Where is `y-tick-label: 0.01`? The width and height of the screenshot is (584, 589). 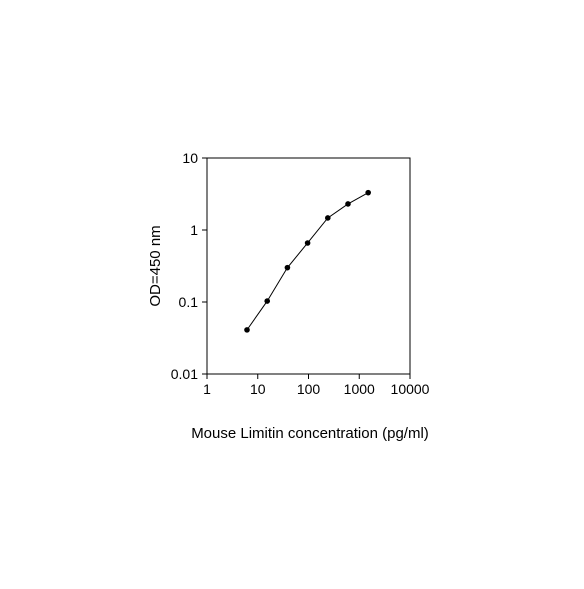
y-tick-label: 0.01 is located at coordinates (184, 374).